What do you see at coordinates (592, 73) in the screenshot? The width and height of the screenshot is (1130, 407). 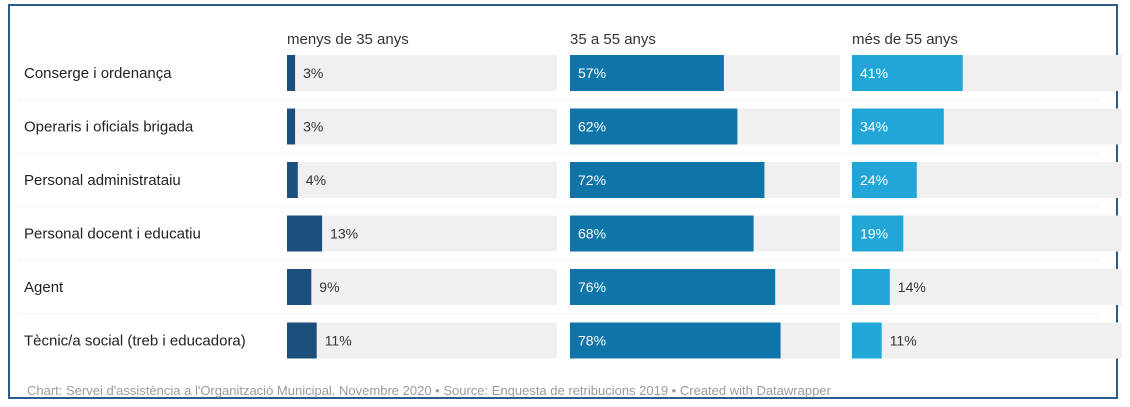 I see `value-label: 57%` at bounding box center [592, 73].